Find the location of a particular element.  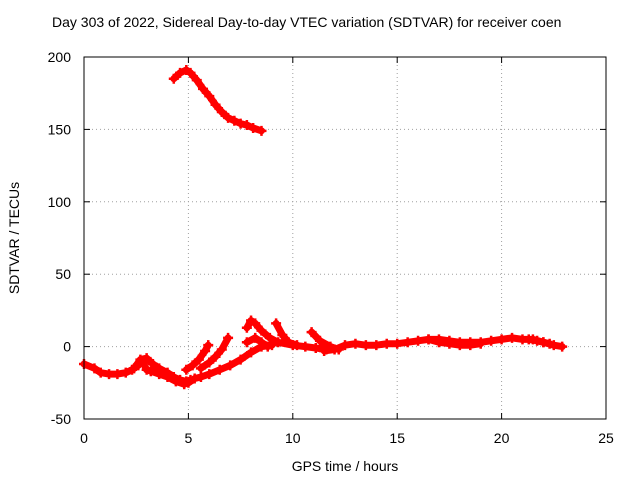

series-line-arc13 is located at coordinates (217, 100).